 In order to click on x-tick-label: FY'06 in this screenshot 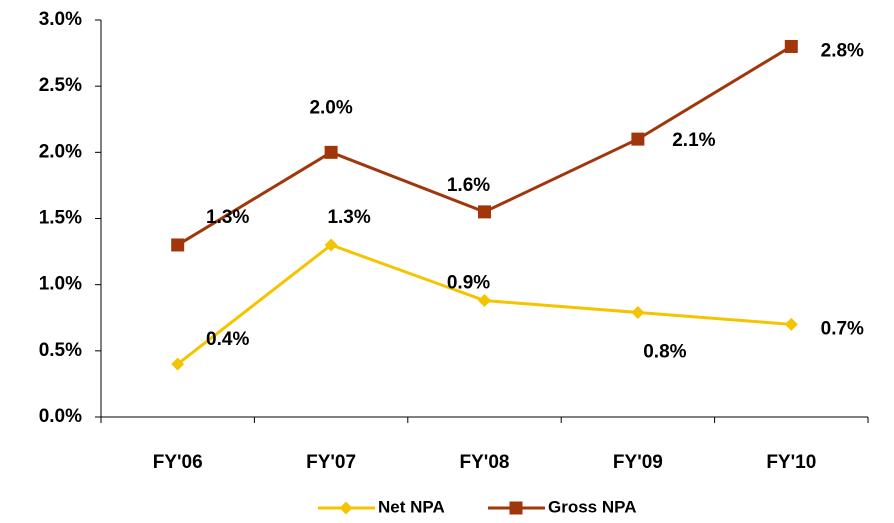, I will do `click(178, 462)`.